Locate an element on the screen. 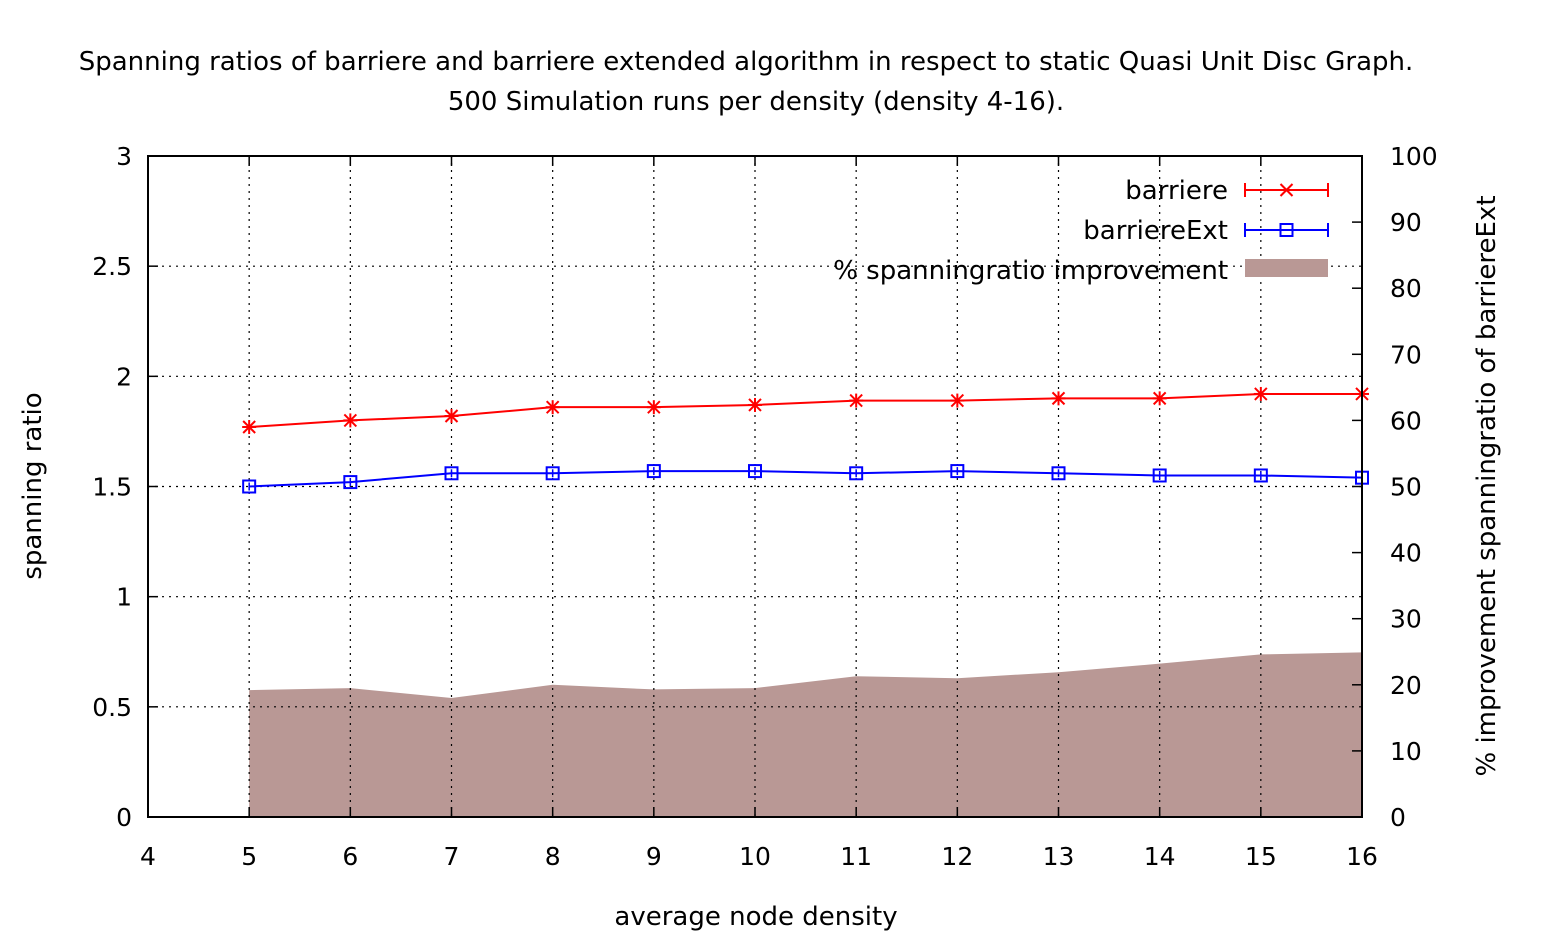 The image size is (1551, 938). y-axis-label: spanning ratio is located at coordinates (33, 485).